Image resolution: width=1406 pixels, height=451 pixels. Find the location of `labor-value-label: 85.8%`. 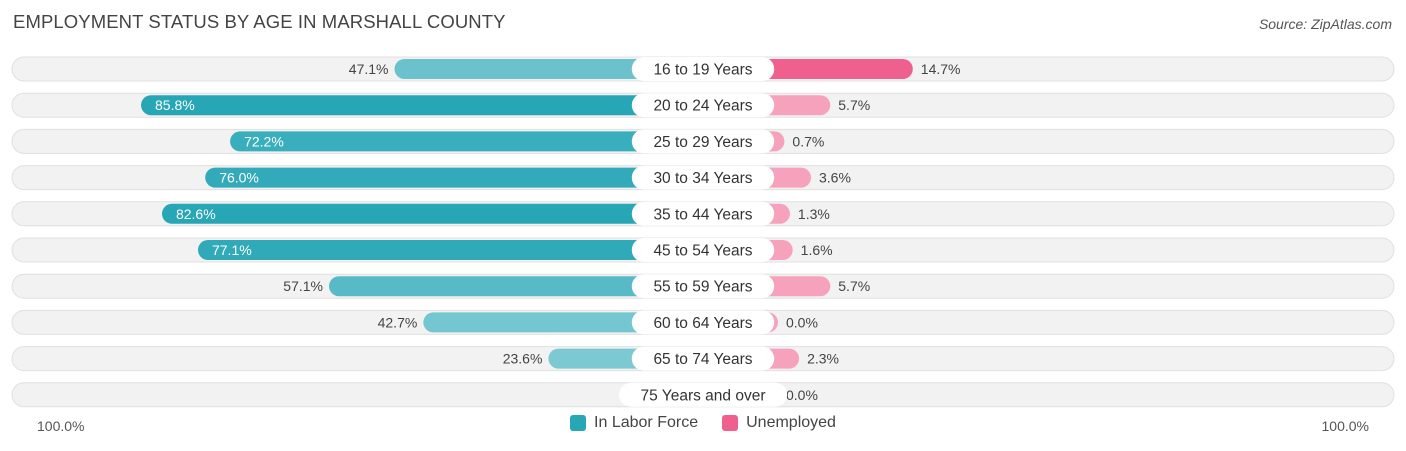

labor-value-label: 85.8% is located at coordinates (175, 105).